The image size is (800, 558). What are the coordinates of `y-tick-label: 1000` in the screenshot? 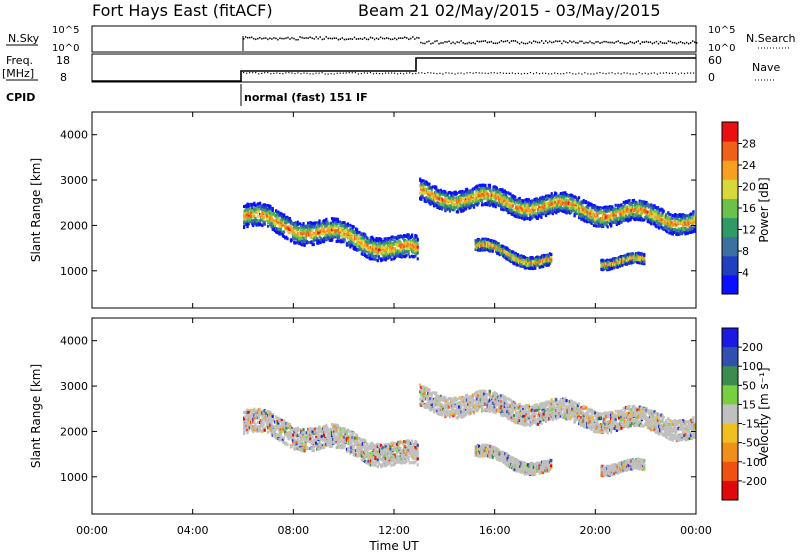 It's located at (74, 271).